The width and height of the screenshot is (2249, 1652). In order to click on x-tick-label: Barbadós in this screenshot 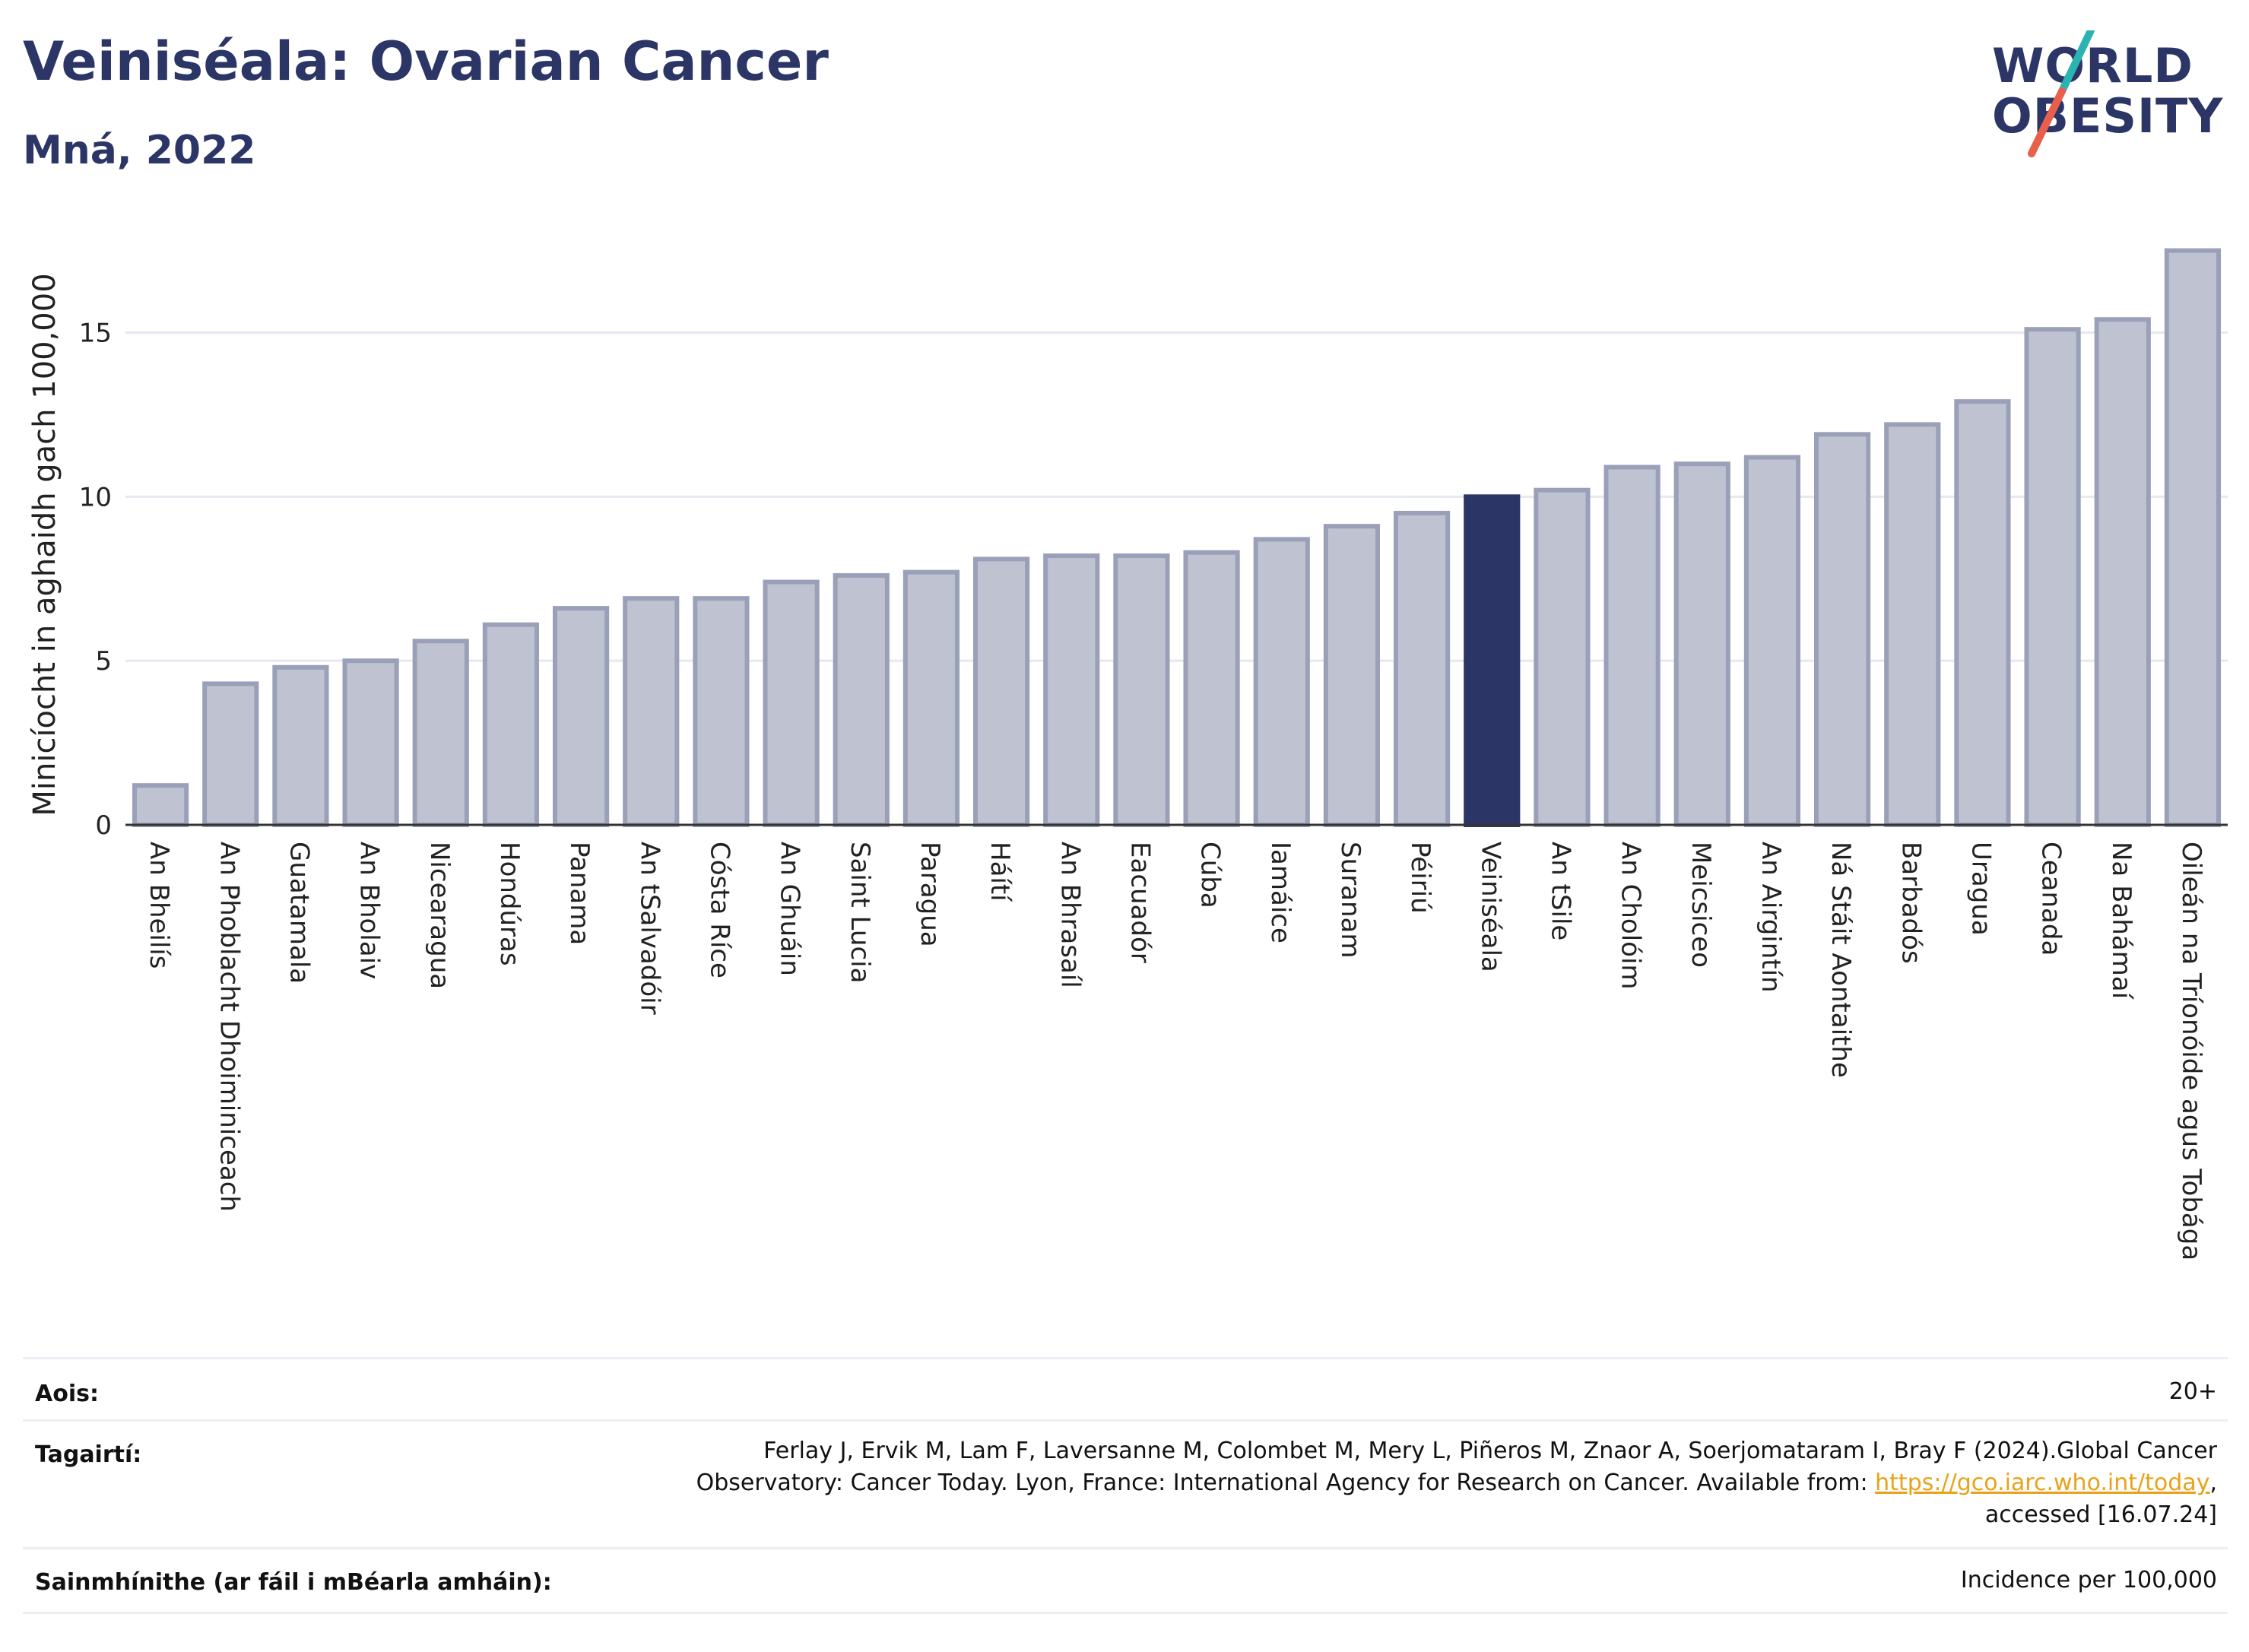, I will do `click(1910, 903)`.